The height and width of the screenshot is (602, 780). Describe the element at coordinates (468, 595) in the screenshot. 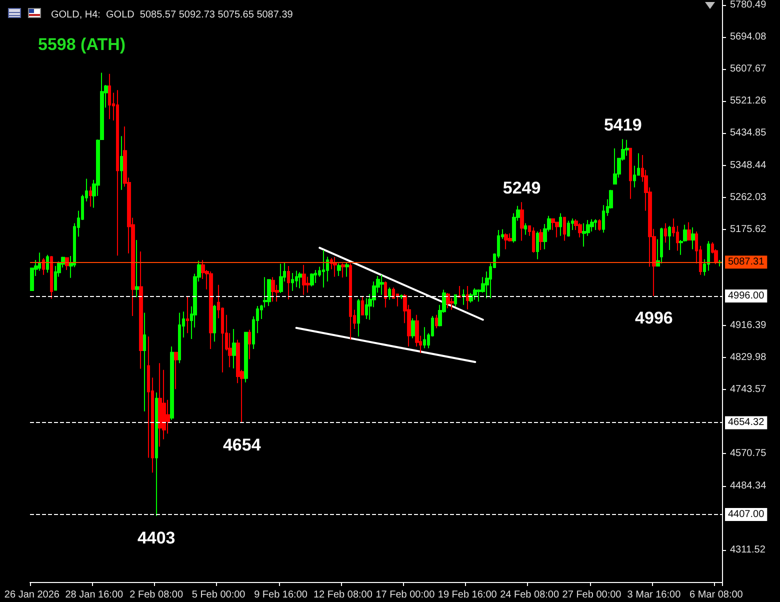

I see `x-tick-label: 19 Feb 16:00` at that location.